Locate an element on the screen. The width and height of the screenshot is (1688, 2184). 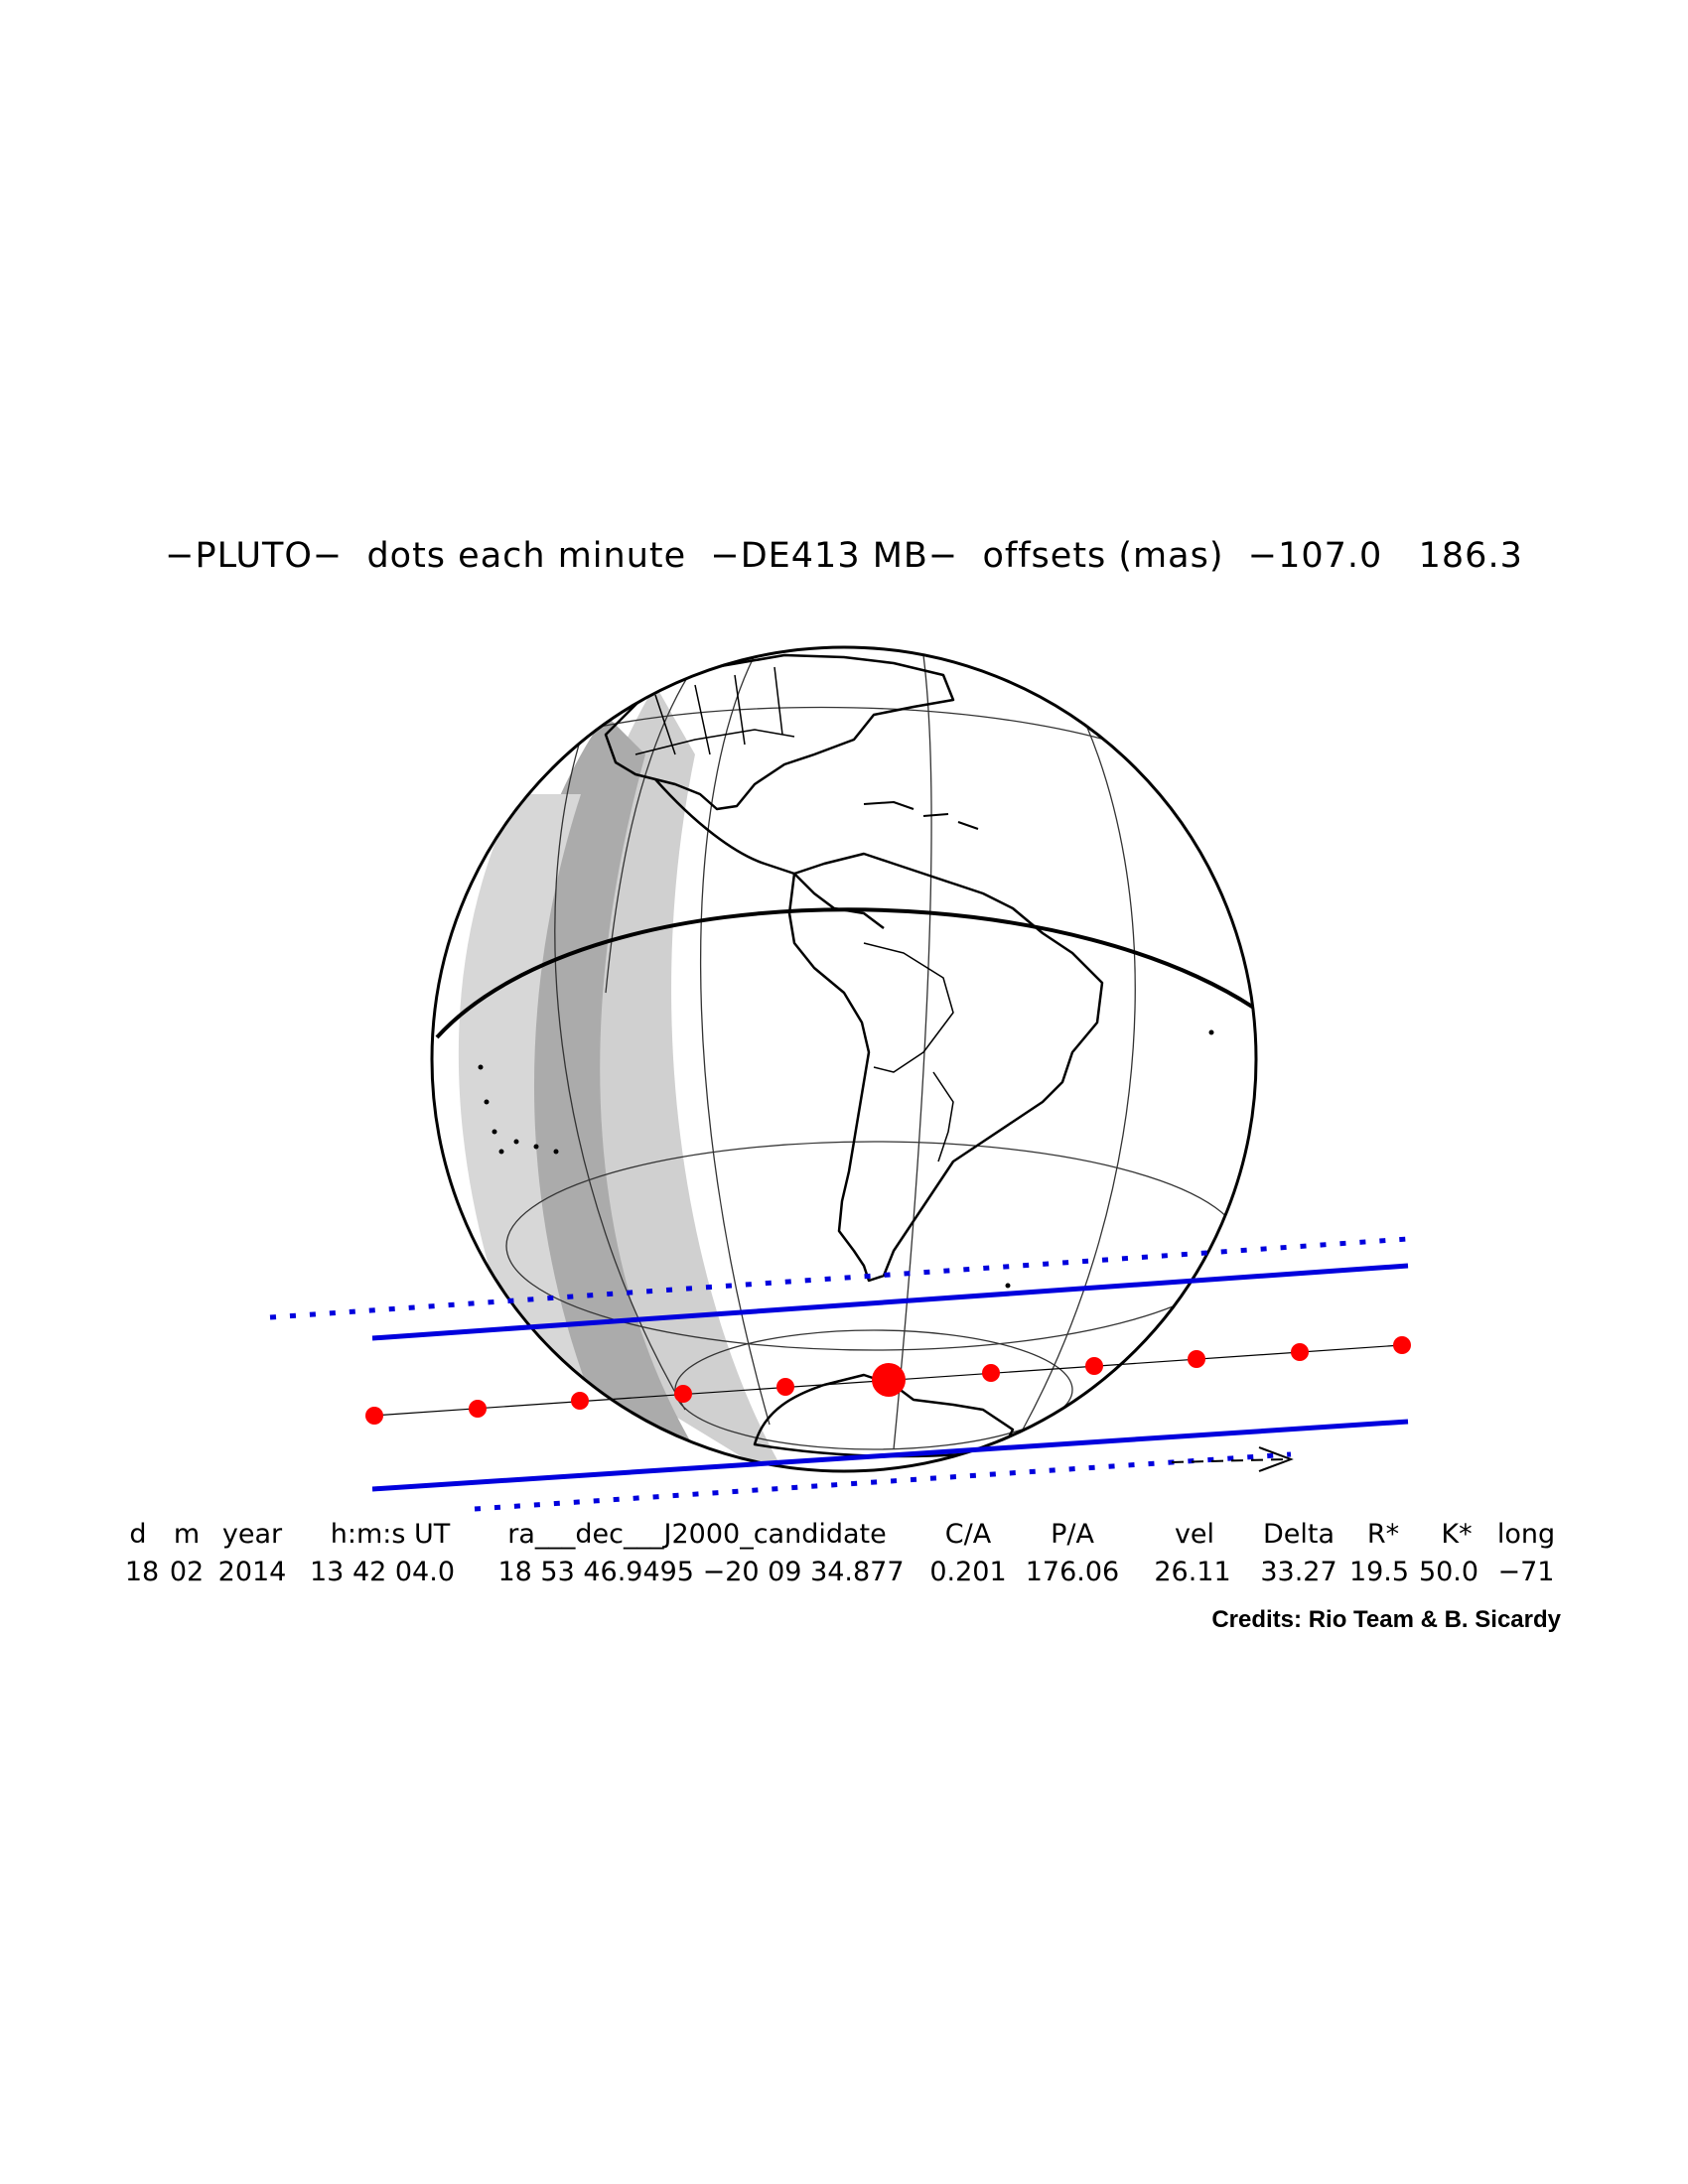
header-delta: Delta is located at coordinates (1299, 1534).